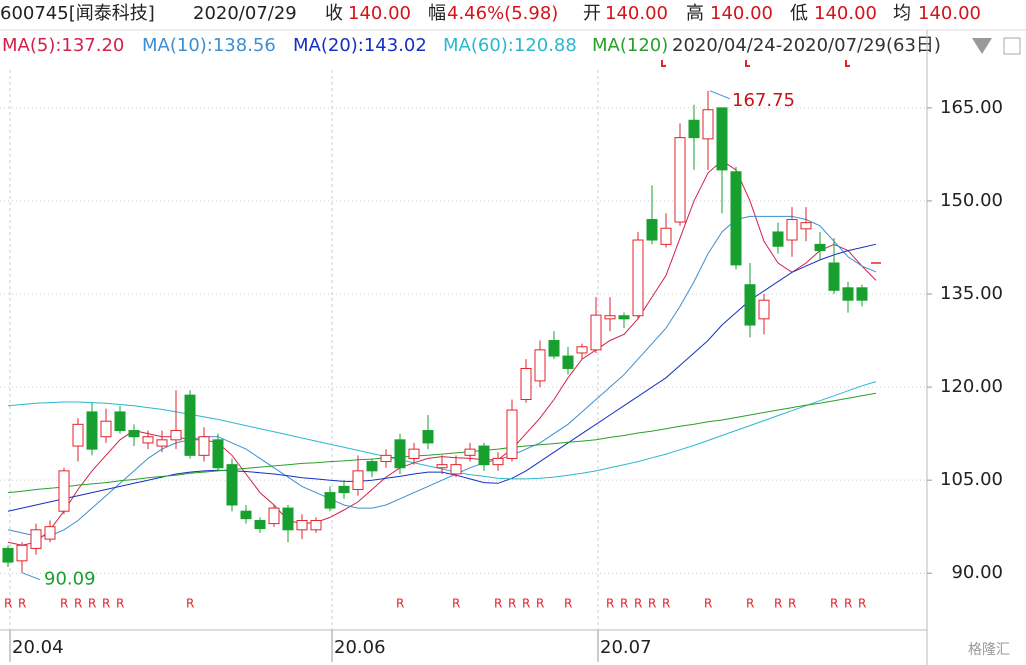 The height and width of the screenshot is (665, 1026). What do you see at coordinates (1012, 46) in the screenshot?
I see `settings-box` at bounding box center [1012, 46].